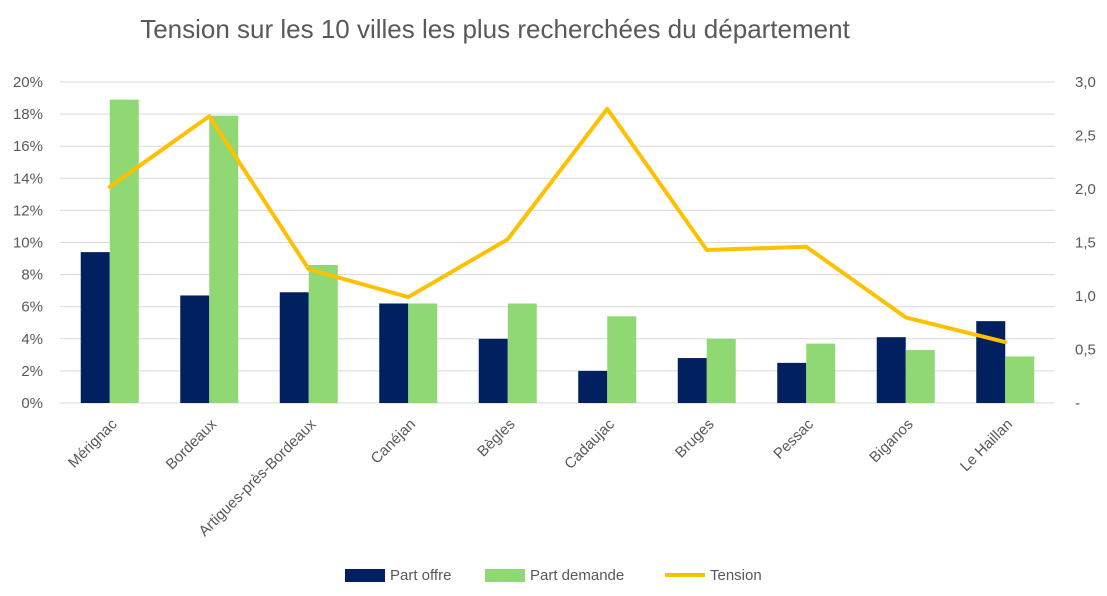 The height and width of the screenshot is (596, 1107). I want to click on y-left-tick-label: 6%, so click(32, 307).